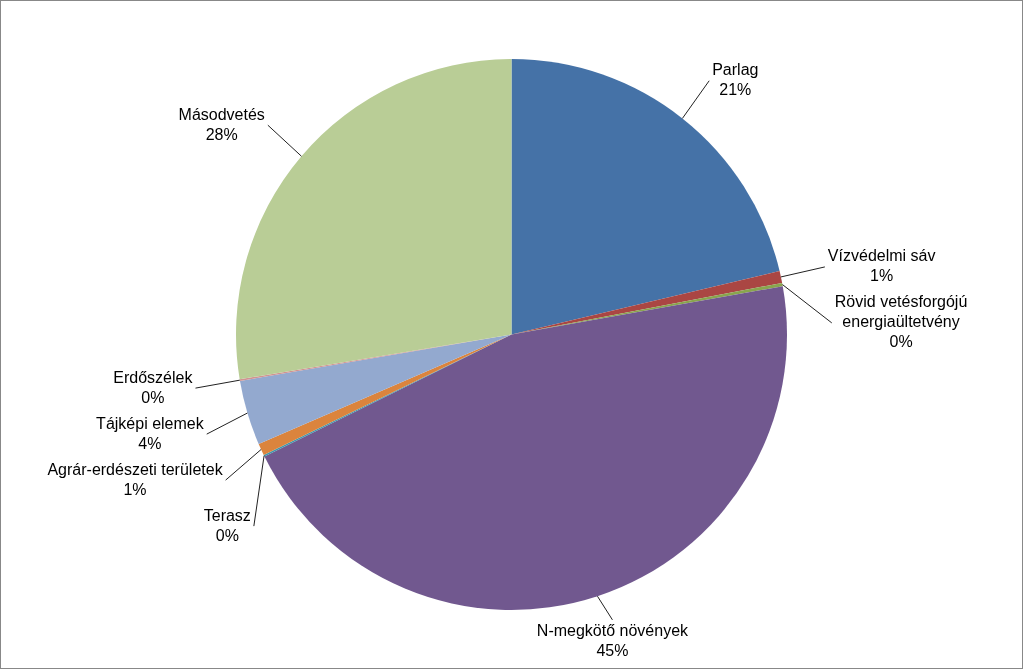  Describe the element at coordinates (221, 134) in the screenshot. I see `data-label: 28%` at that location.